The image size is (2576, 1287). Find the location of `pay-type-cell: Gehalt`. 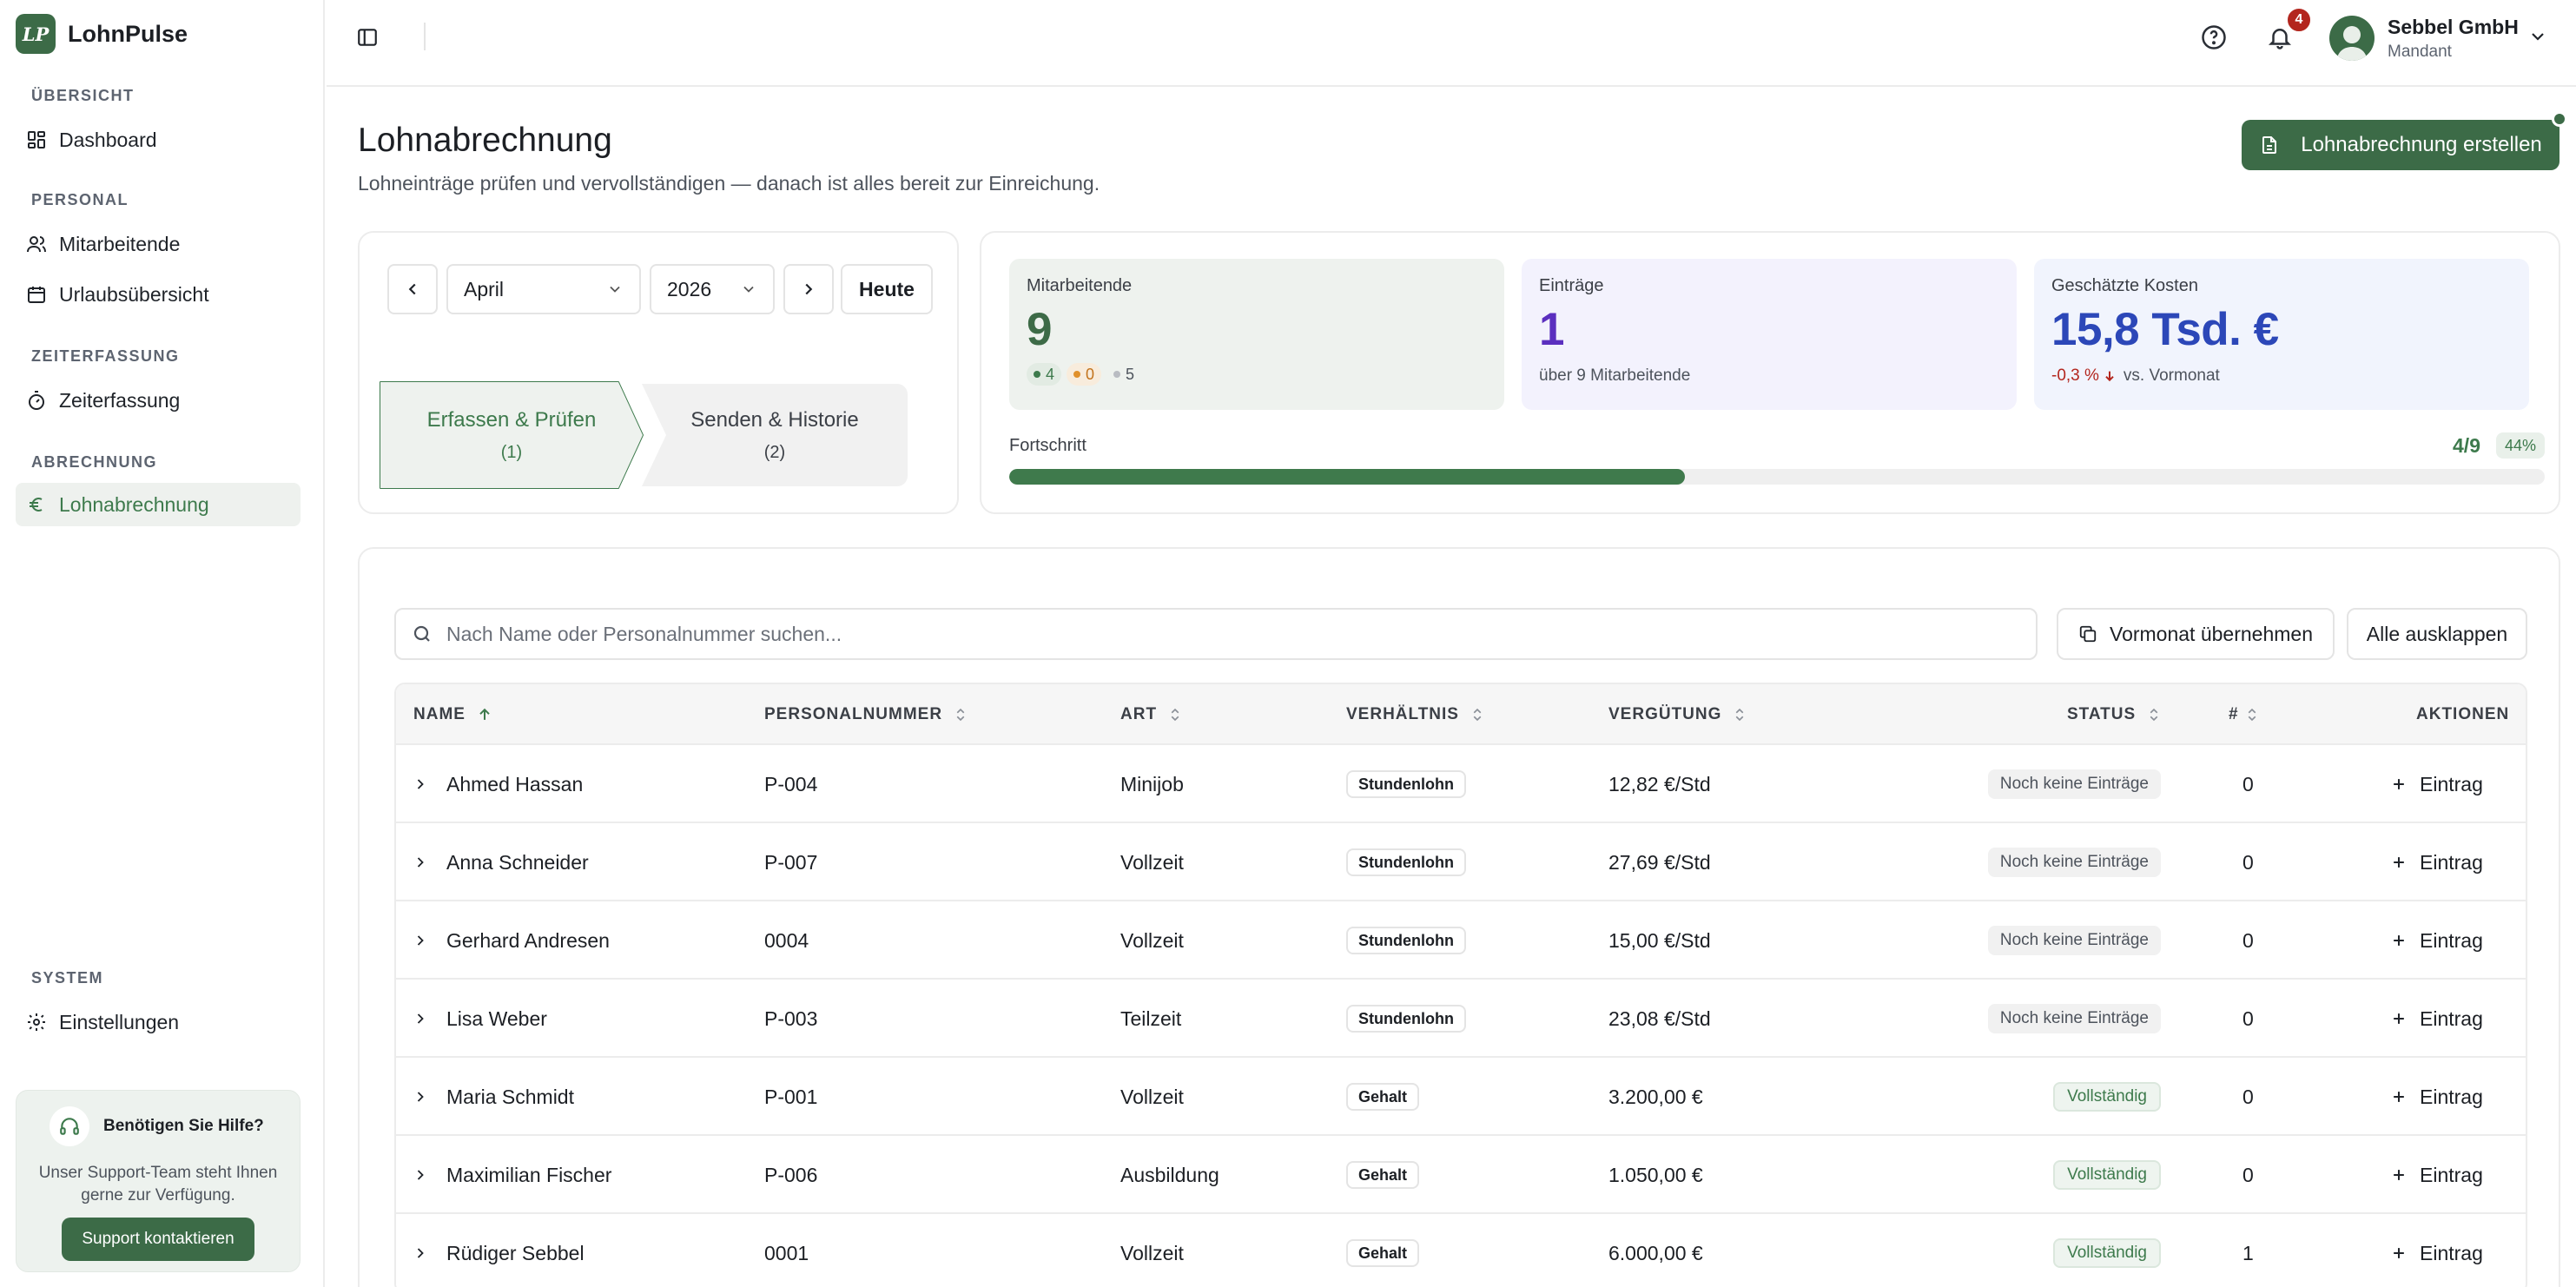

pay-type-cell: Gehalt is located at coordinates (1383, 1097).